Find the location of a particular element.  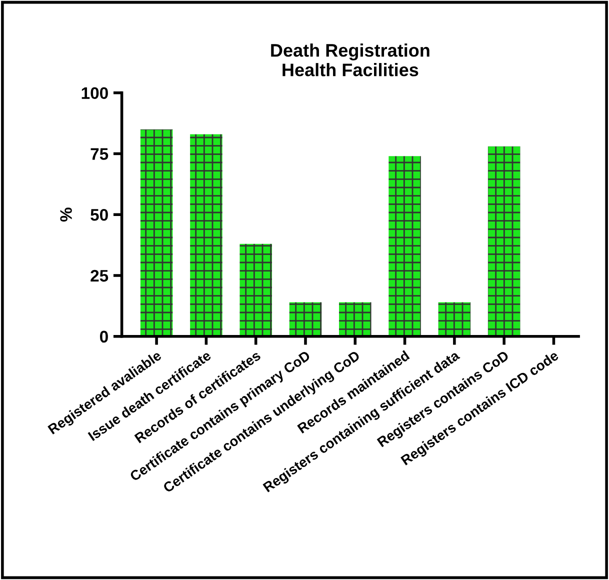

y-tick-label: 75 is located at coordinates (99, 154).